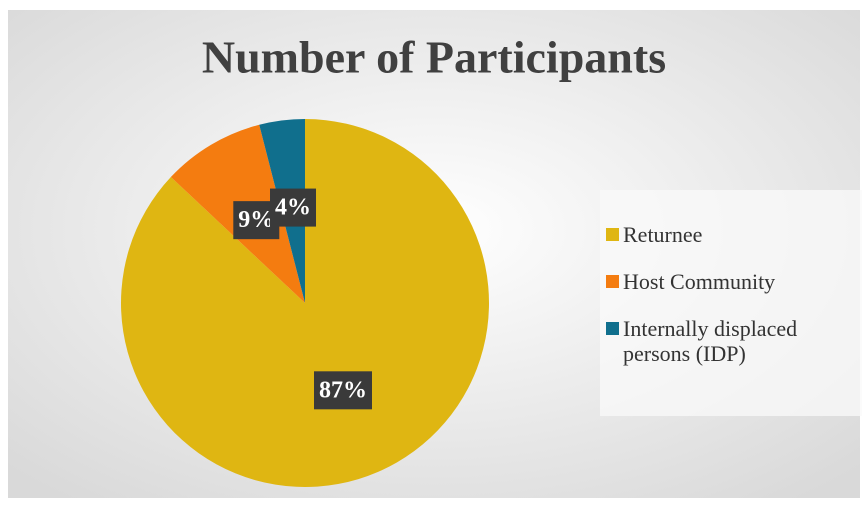  Describe the element at coordinates (434, 57) in the screenshot. I see `chart-title: Number of Participants` at that location.